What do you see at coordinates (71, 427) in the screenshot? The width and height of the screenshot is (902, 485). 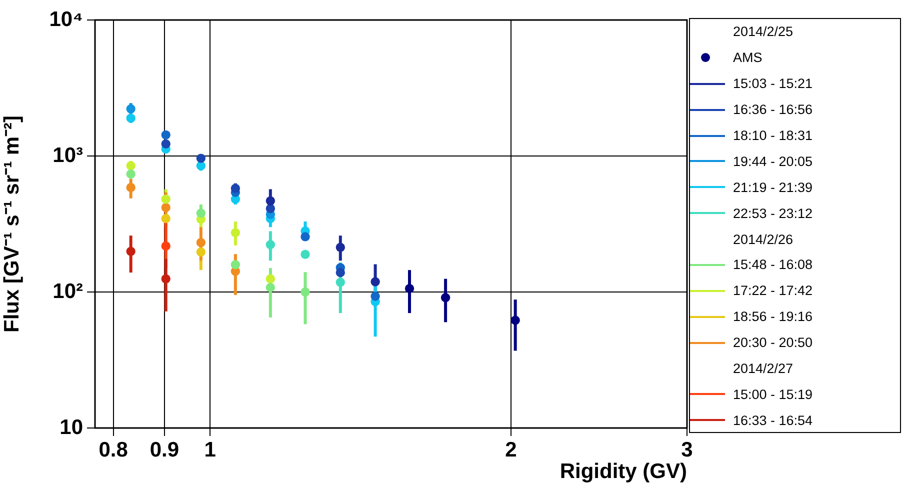 I see `y-tick-label: 10` at bounding box center [71, 427].